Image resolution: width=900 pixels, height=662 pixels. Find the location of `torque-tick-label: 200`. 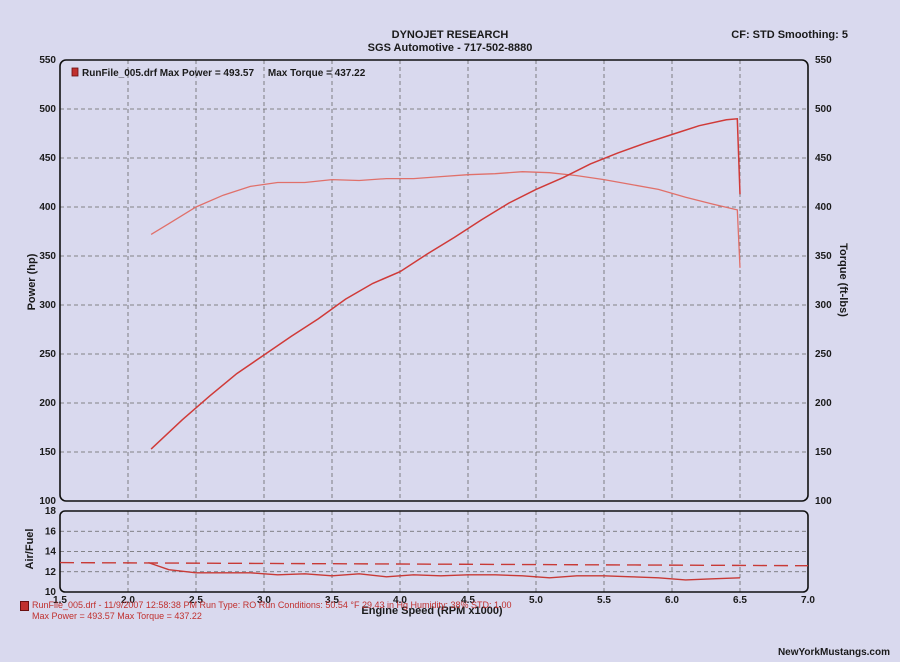

torque-tick-label: 200 is located at coordinates (823, 403).